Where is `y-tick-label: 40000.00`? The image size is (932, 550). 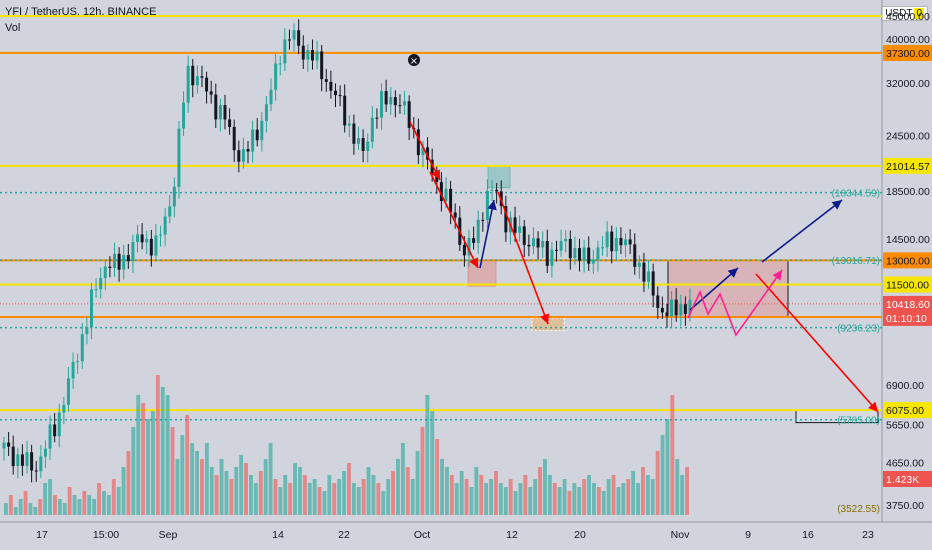 y-tick-label: 40000.00 is located at coordinates (908, 40).